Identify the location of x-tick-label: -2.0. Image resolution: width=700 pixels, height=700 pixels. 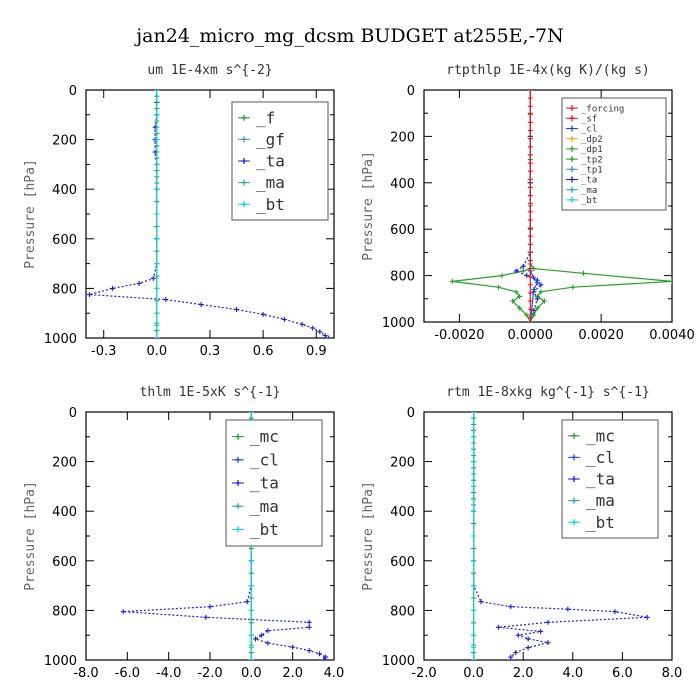
(209, 673).